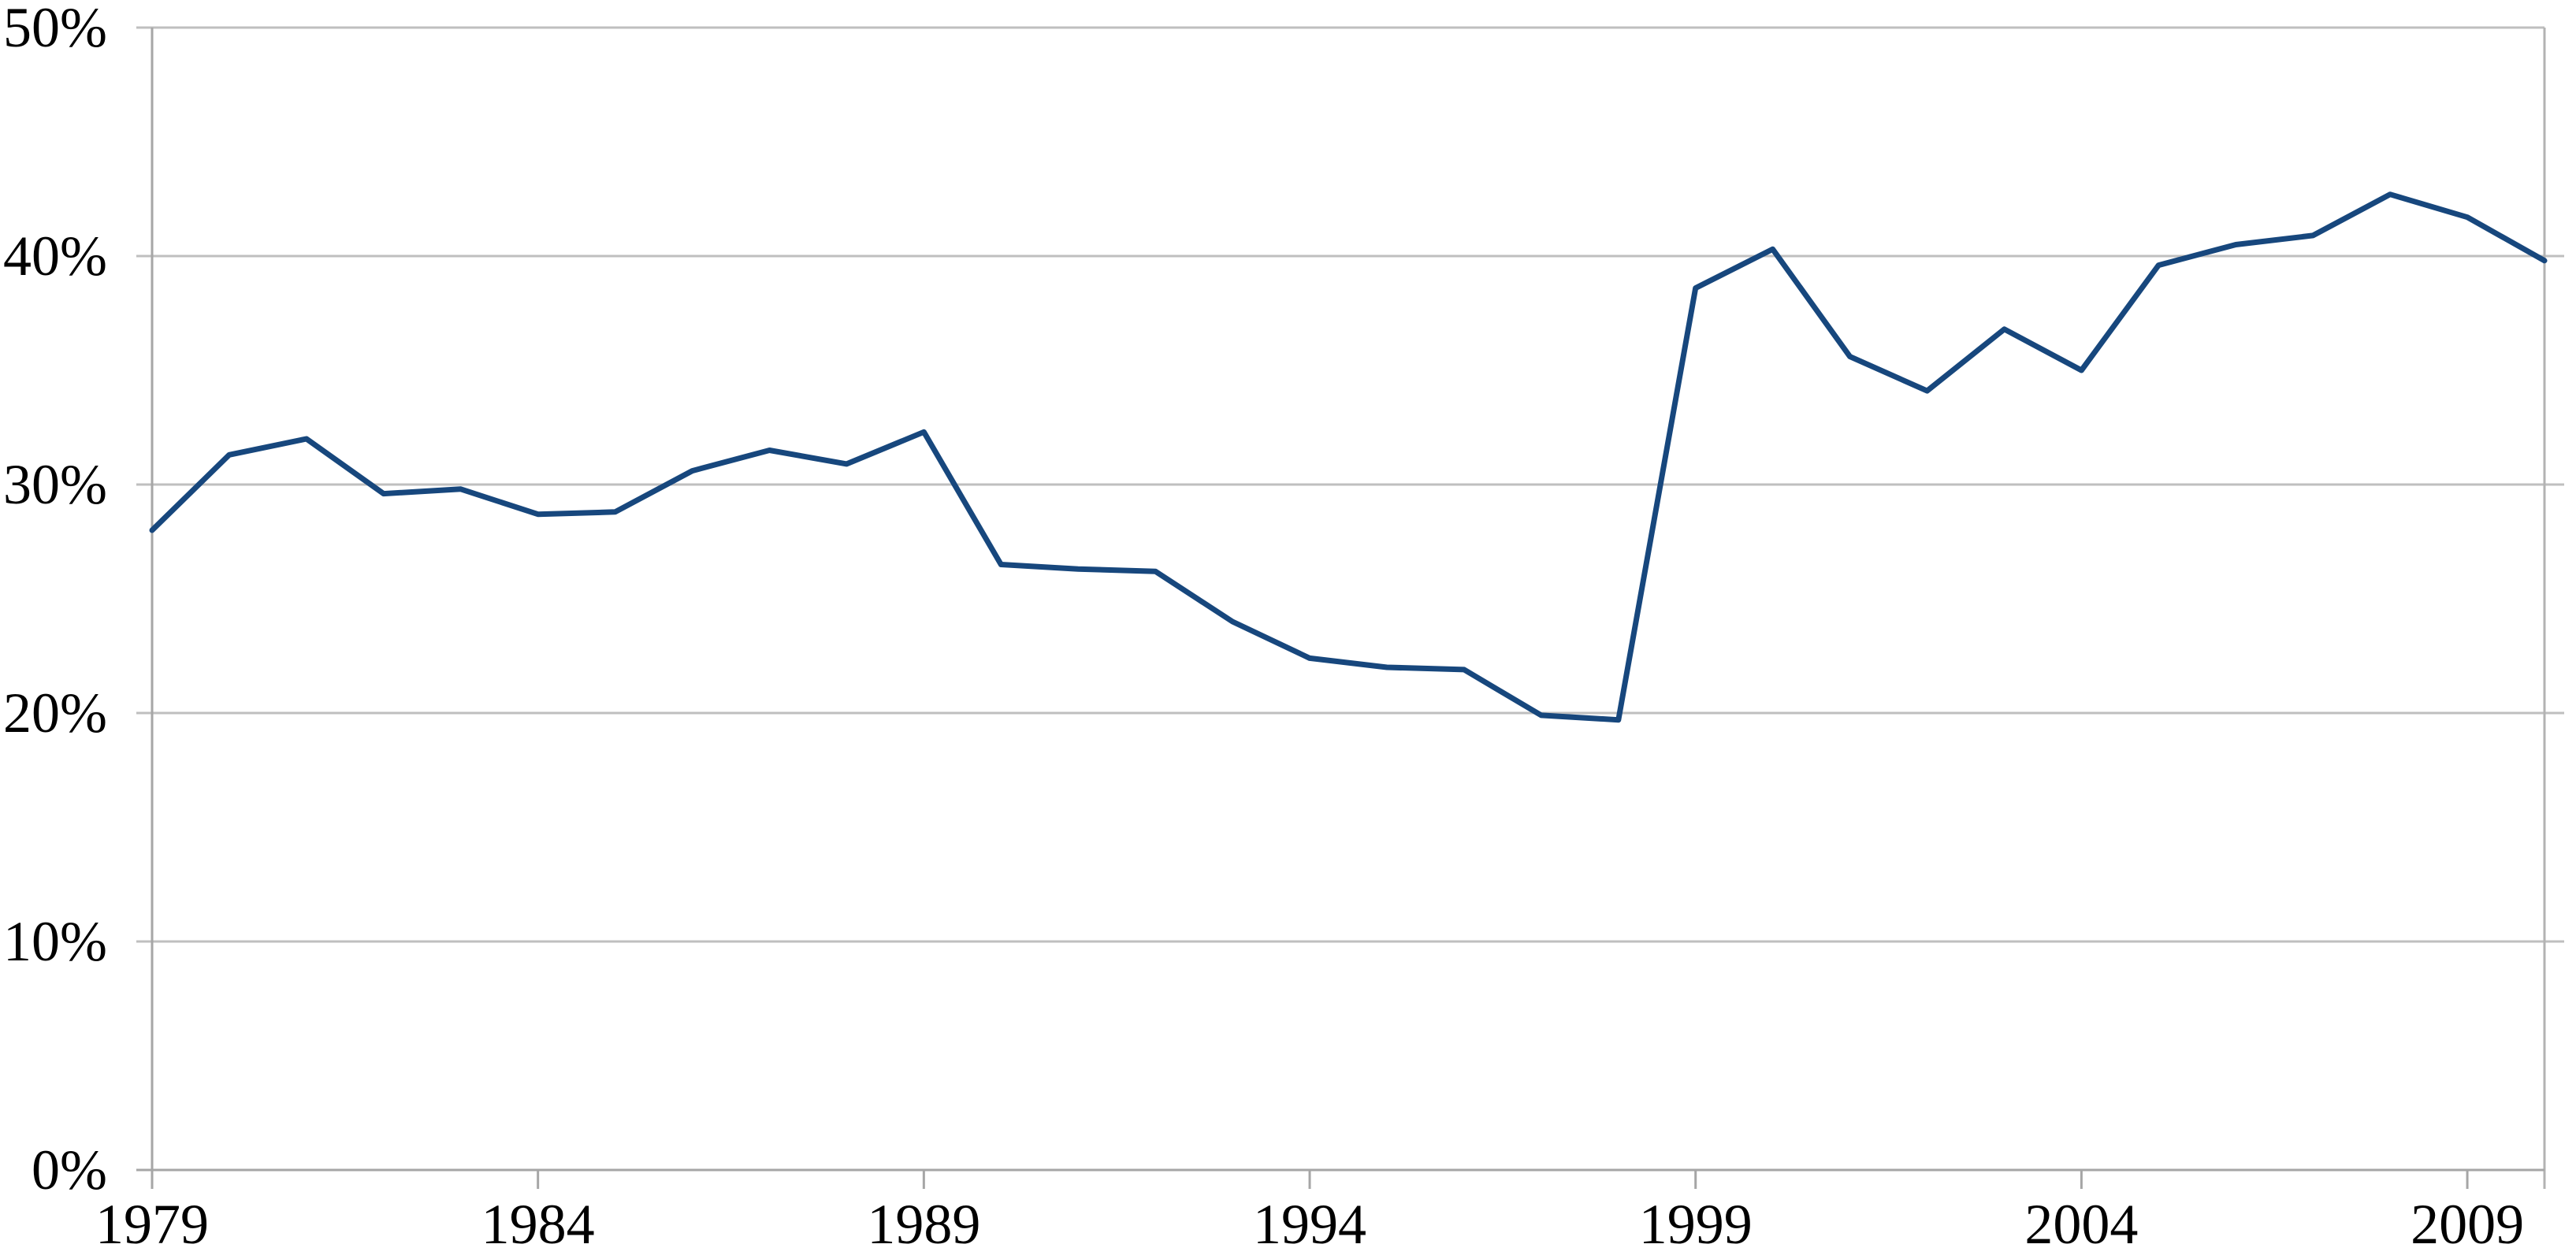 The width and height of the screenshot is (2576, 1259). Describe the element at coordinates (152, 1224) in the screenshot. I see `x-axis-tick-label: 1979` at that location.